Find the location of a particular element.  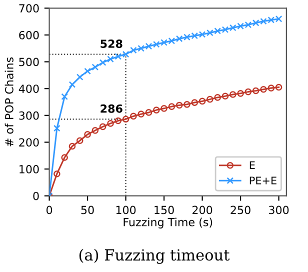

x-tick-label: 0 is located at coordinates (49, 210).